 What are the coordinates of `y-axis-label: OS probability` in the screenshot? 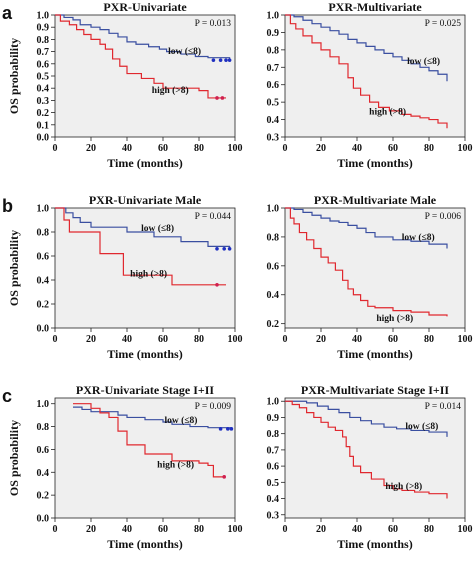 It's located at (14, 458).